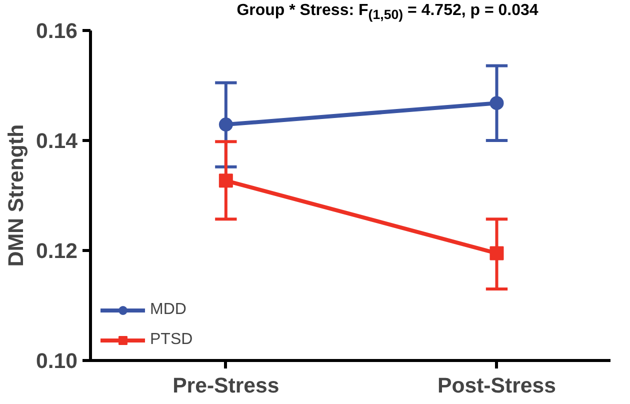 The image size is (630, 404). Describe the element at coordinates (387, 12) in the screenshot. I see `text: Group * Stress: F$_{(1,50)}$ = 4.752, p = 0.034` at that location.